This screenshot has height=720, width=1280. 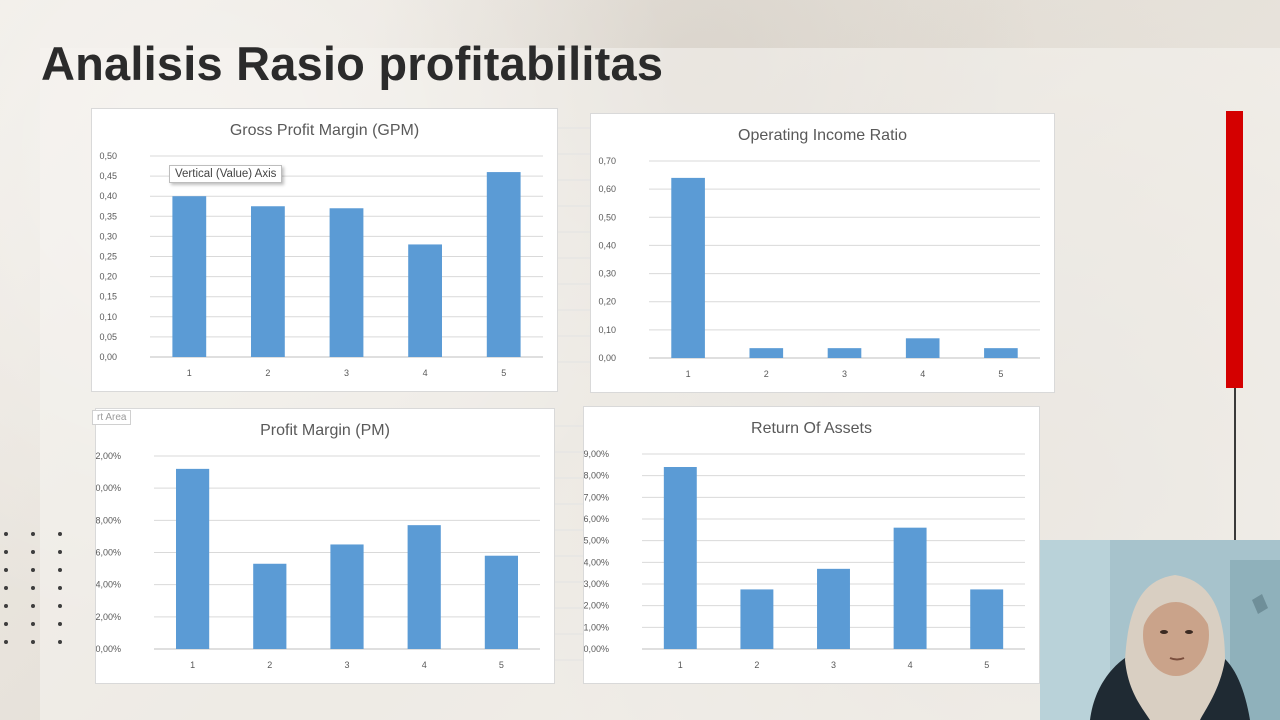 I want to click on presenter-figure, so click(x=1160, y=630).